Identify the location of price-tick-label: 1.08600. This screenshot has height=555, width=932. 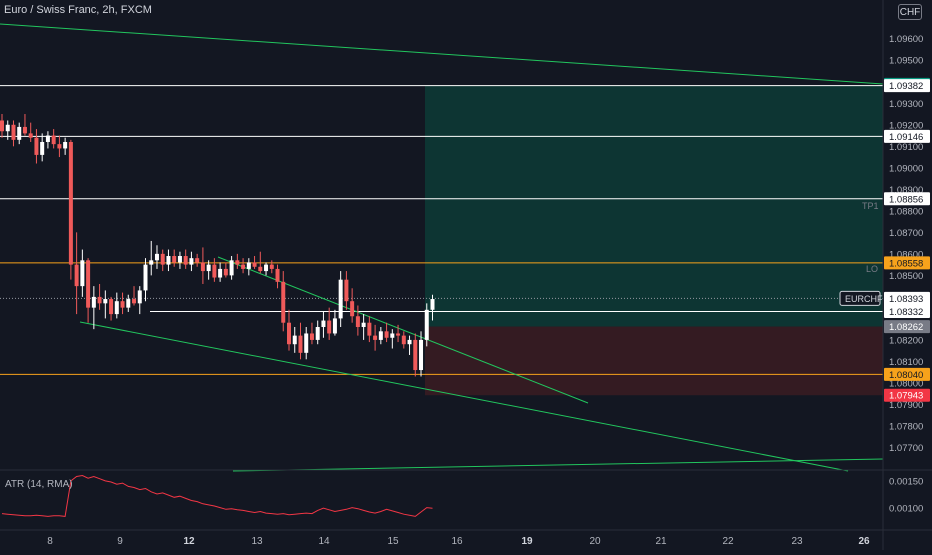
(906, 254).